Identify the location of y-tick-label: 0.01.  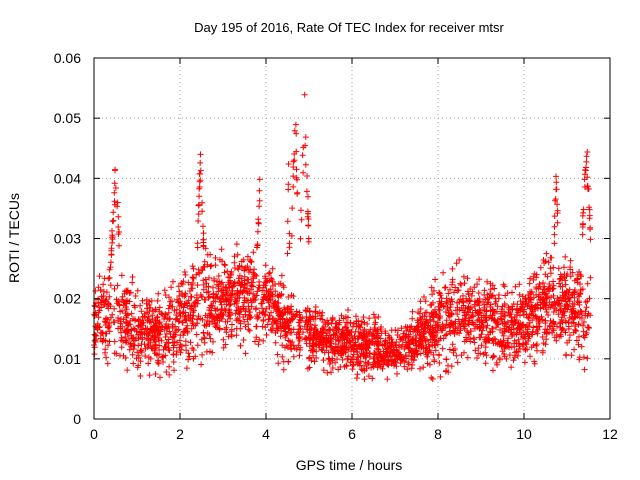
(67, 359).